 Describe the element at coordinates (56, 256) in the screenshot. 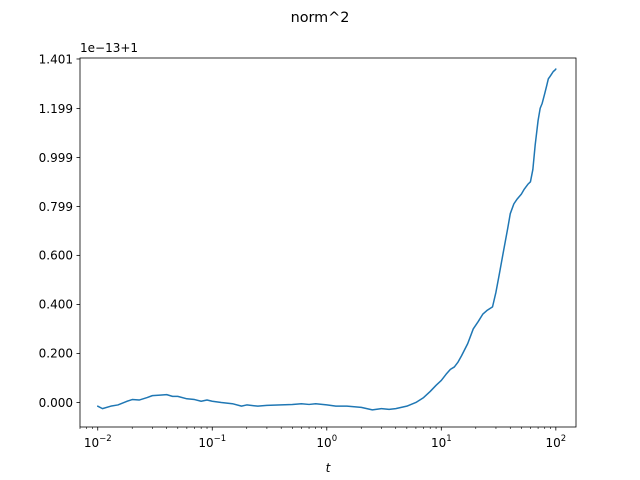

I see `y-tick-label: 0.600` at that location.